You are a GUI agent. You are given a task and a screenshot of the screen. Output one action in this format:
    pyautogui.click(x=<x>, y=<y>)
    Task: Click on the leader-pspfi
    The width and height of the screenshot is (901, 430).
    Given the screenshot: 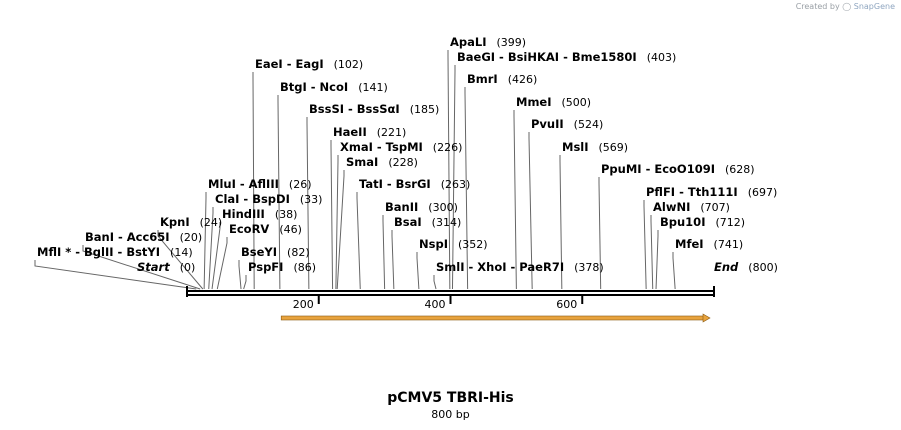 What is the action you would take?
    pyautogui.click(x=245, y=282)
    